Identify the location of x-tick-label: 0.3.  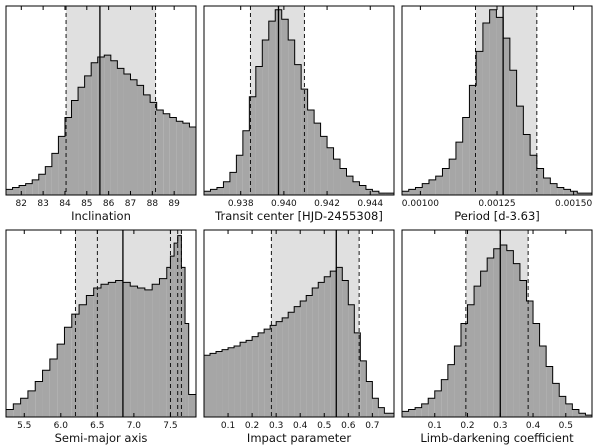
(500, 426).